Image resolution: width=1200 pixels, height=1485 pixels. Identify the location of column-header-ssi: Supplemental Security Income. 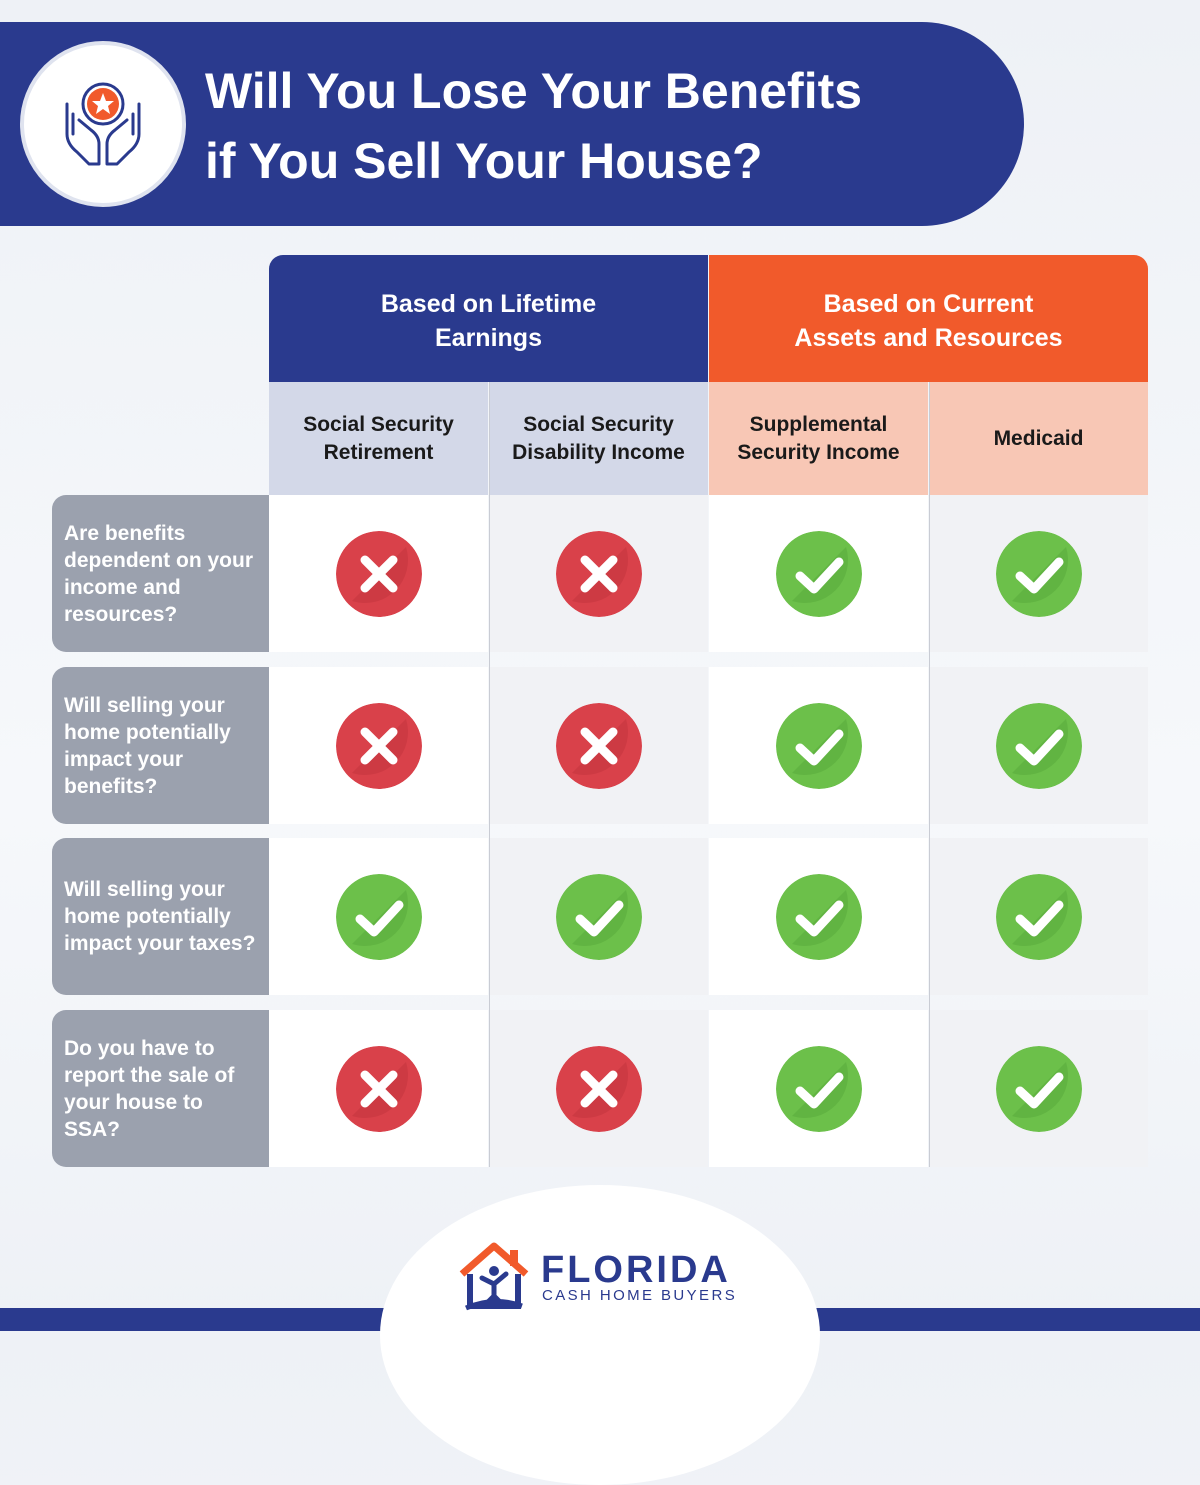
(818, 438).